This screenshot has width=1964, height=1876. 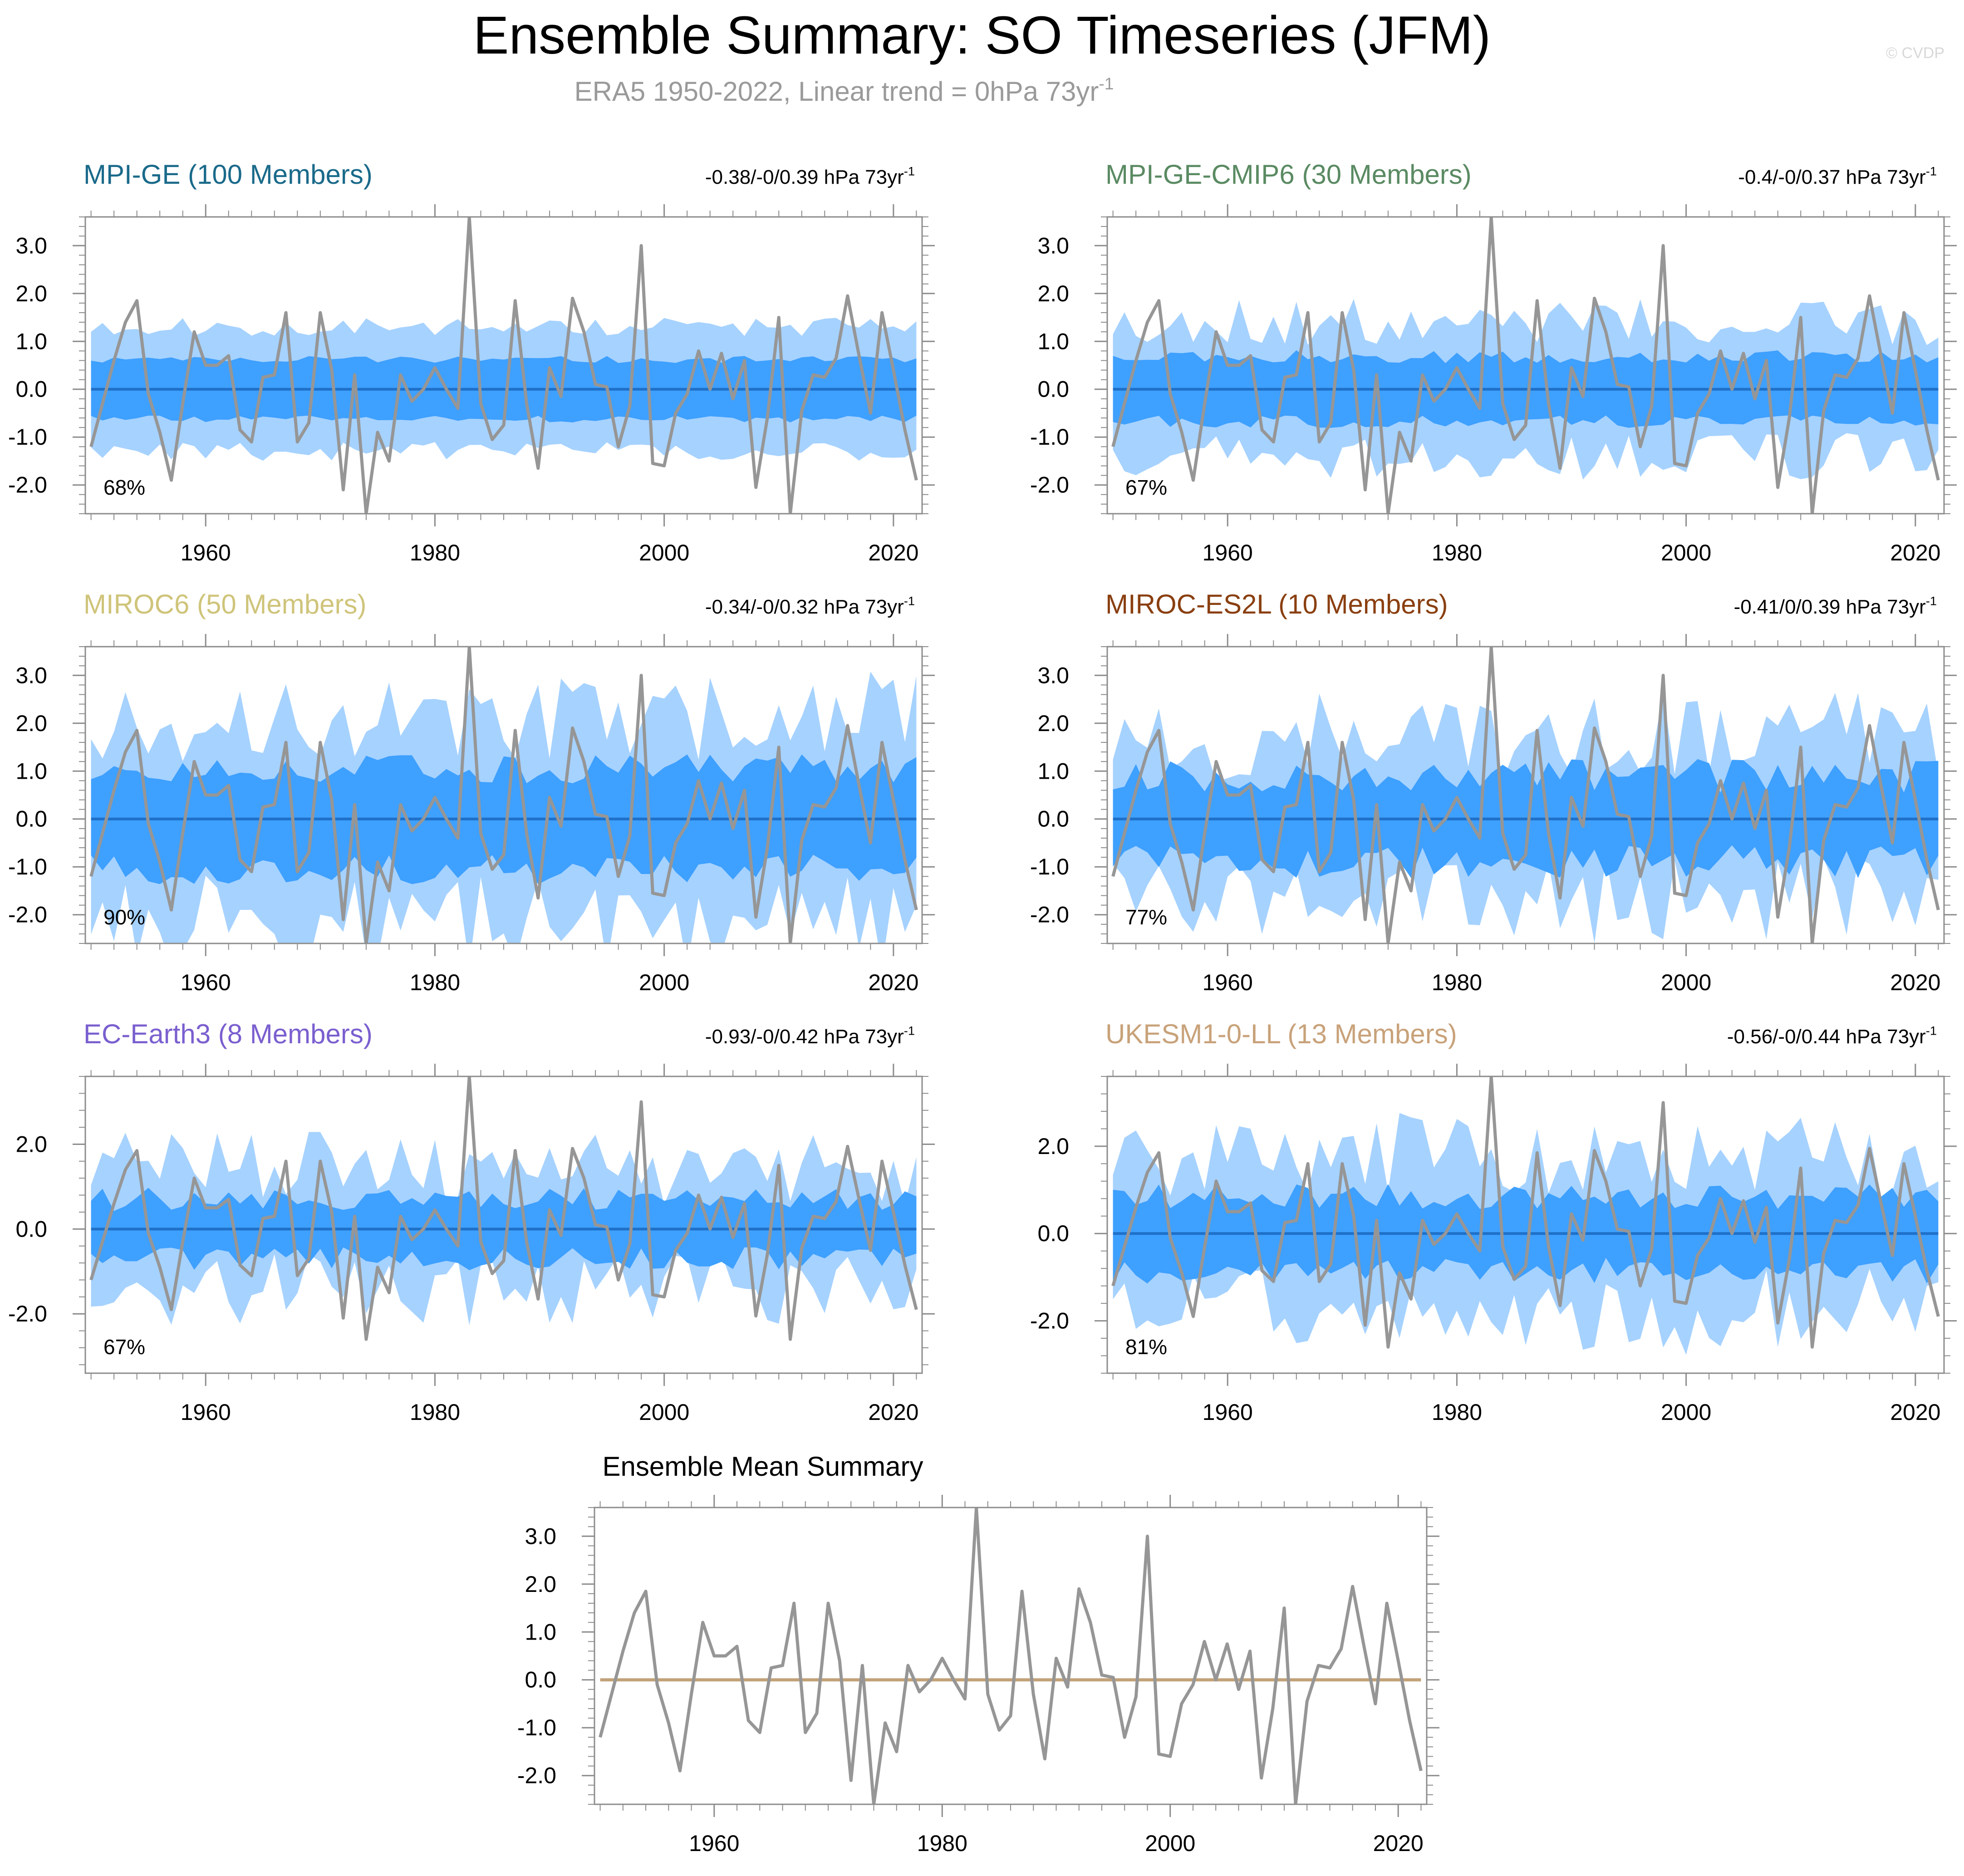 I want to click on trend-label-text: -0.93/-0/0.42 hPa 73yr, so click(x=804, y=1037).